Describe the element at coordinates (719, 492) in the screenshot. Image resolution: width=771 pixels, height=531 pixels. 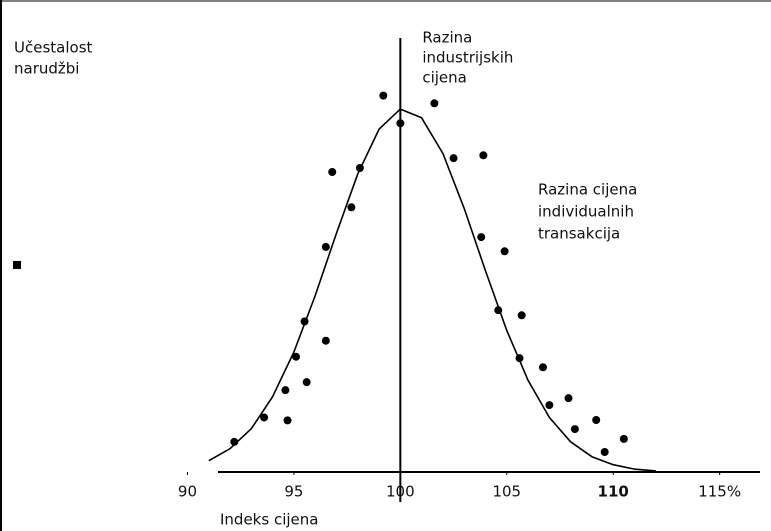
I see `x-tick-label: 115%` at that location.